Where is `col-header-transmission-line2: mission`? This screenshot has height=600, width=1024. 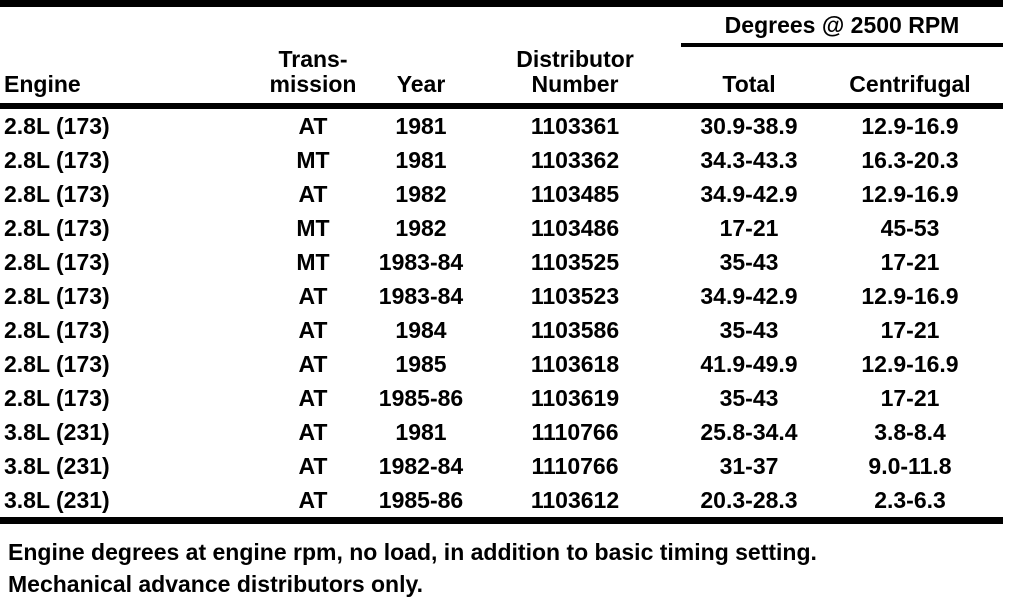
col-header-transmission-line2: mission is located at coordinates (313, 84).